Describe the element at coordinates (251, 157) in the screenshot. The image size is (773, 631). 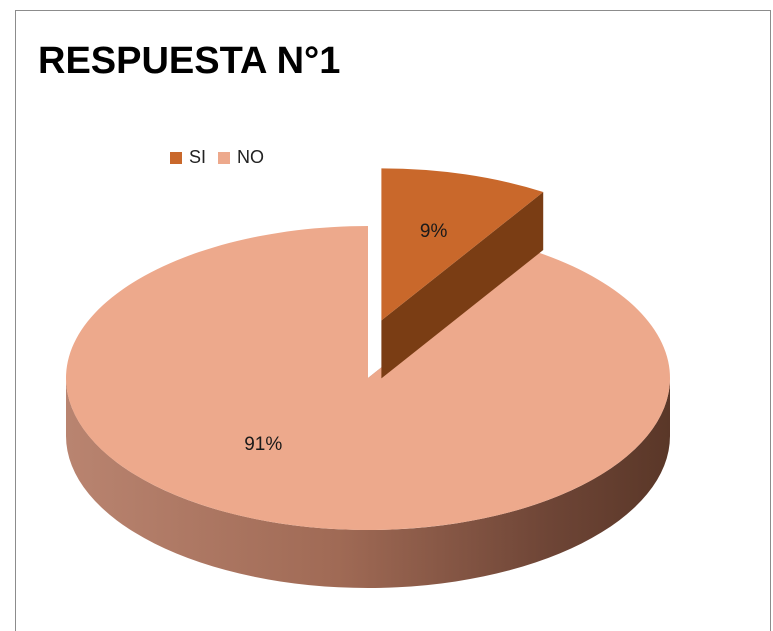
I see `legend-label-no: NO` at that location.